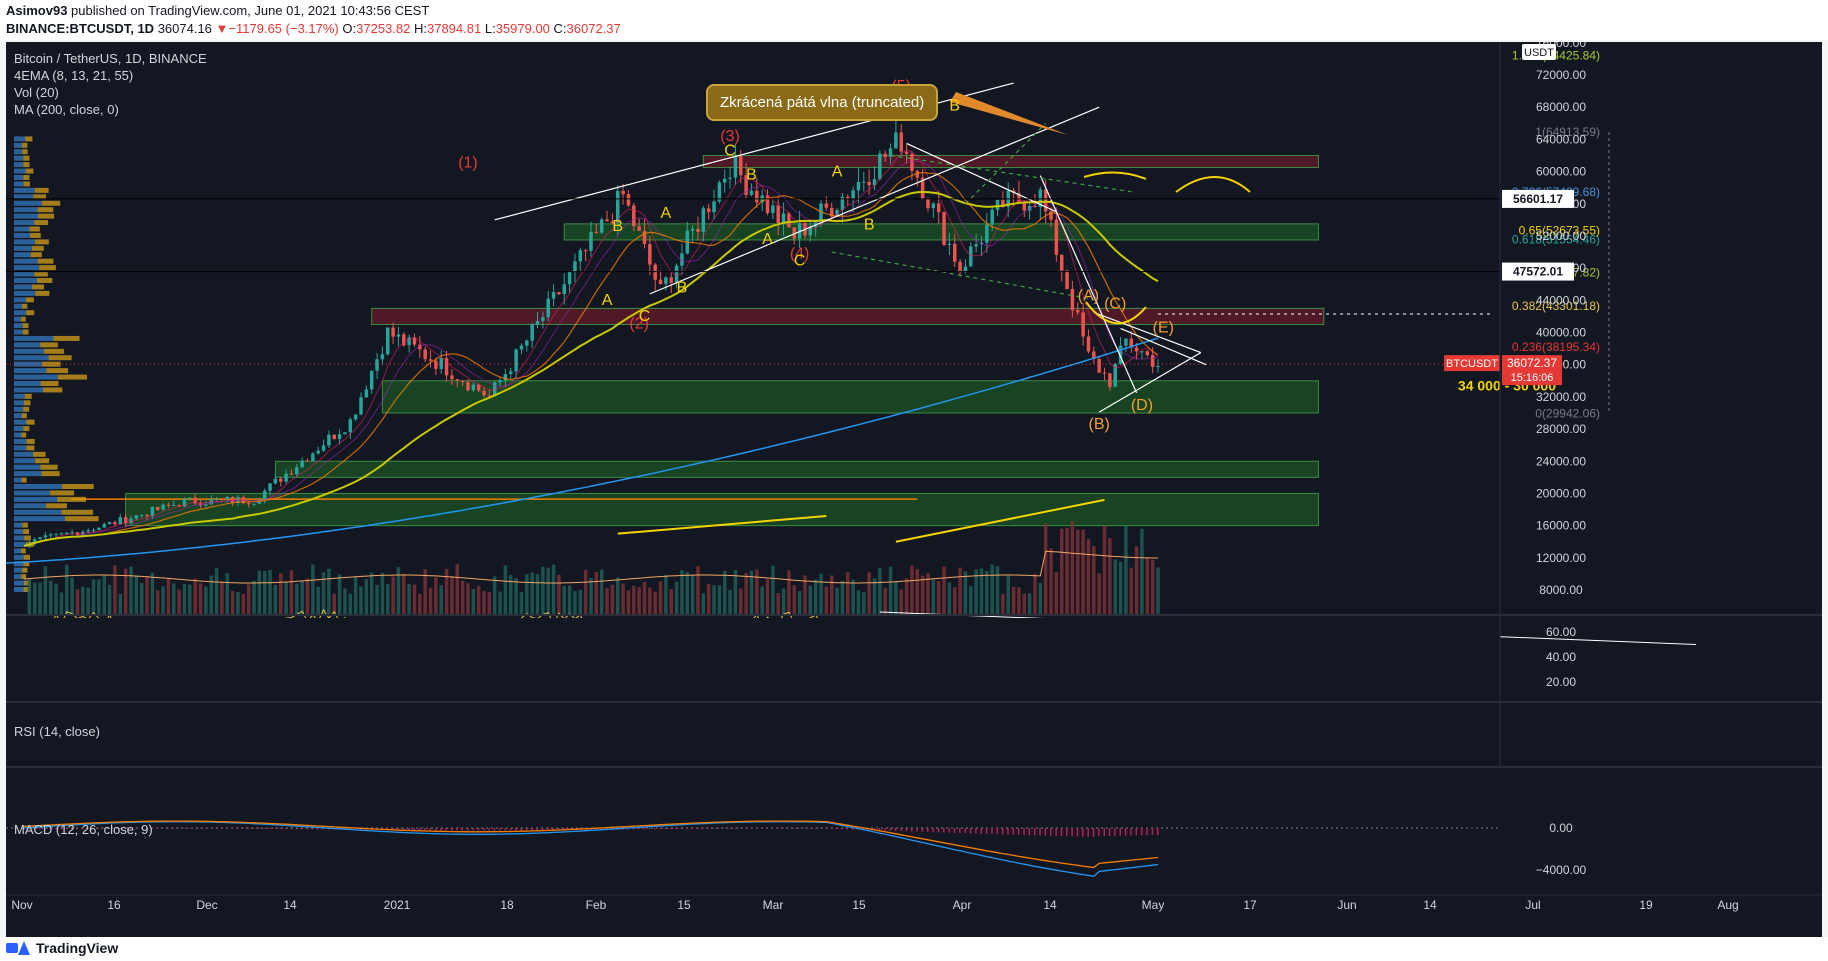  What do you see at coordinates (730, 136) in the screenshot?
I see `wave-label-red: (3)` at bounding box center [730, 136].